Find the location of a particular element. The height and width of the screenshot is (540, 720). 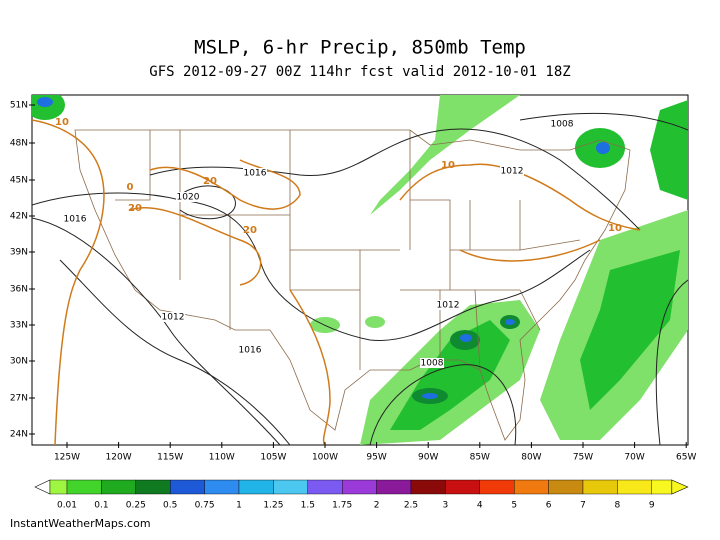

colorbar-label: 4 is located at coordinates (480, 506).